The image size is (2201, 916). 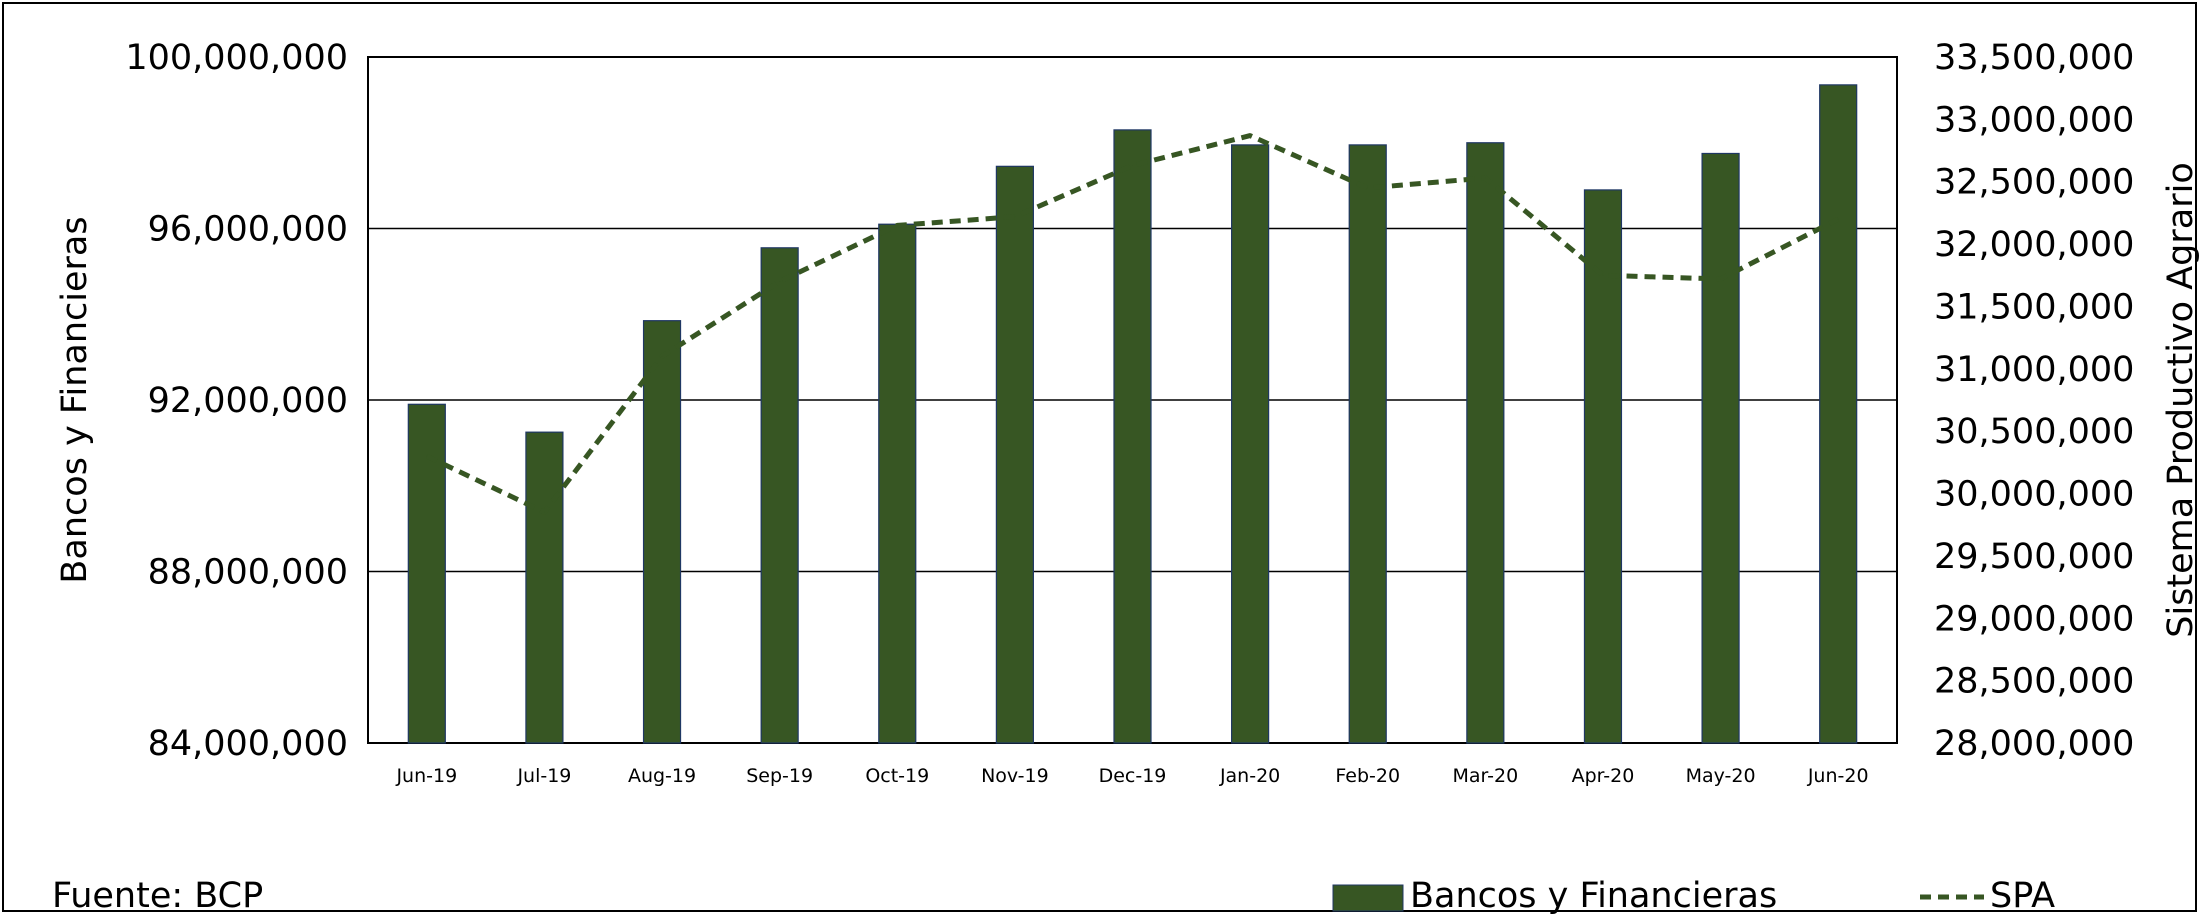 I want to click on legend-line-label: SPA, so click(x=2022, y=895).